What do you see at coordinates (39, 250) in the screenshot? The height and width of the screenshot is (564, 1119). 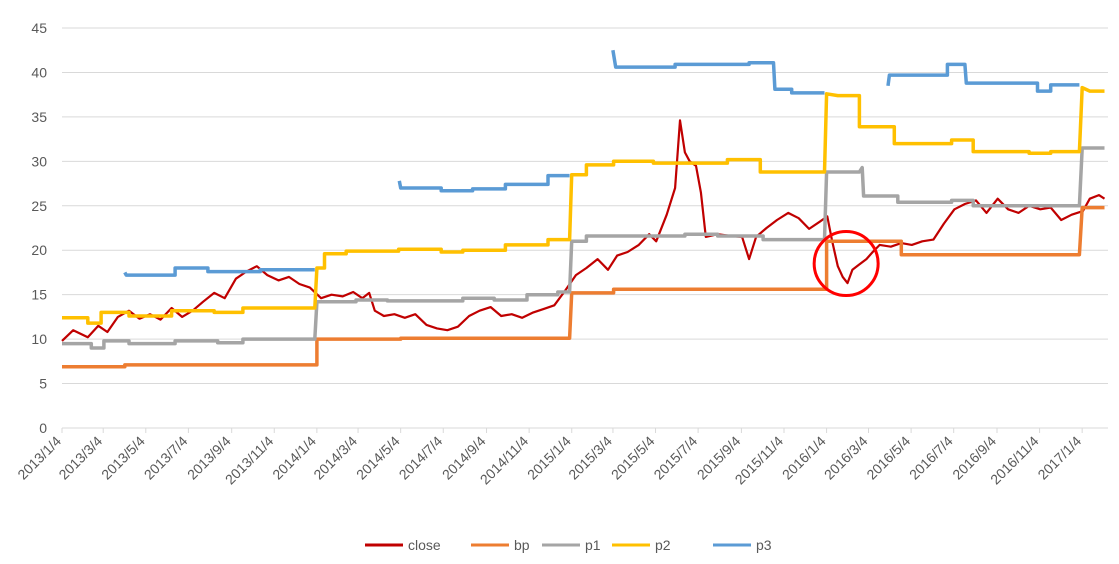 I see `y-tick-label: 20` at bounding box center [39, 250].